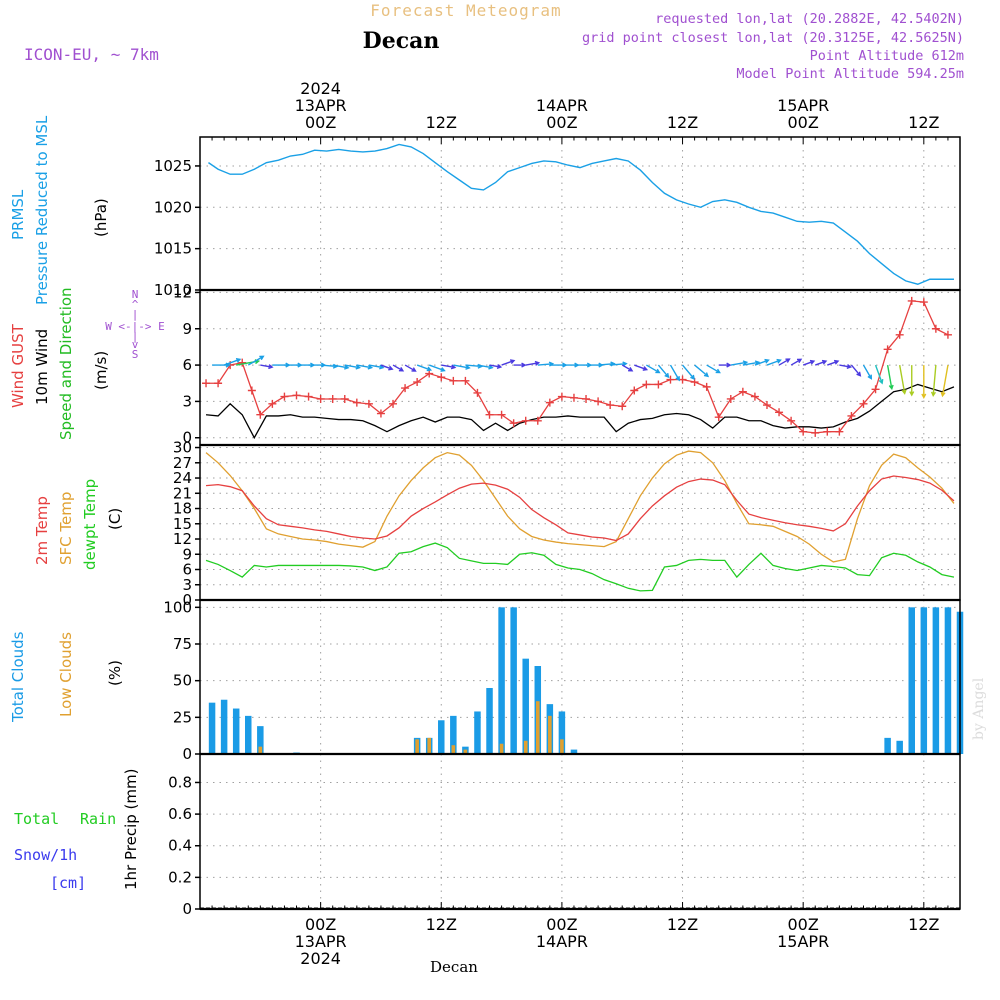 The height and width of the screenshot is (1000, 1000). I want to click on y-tick-label: 3, so click(187, 585).